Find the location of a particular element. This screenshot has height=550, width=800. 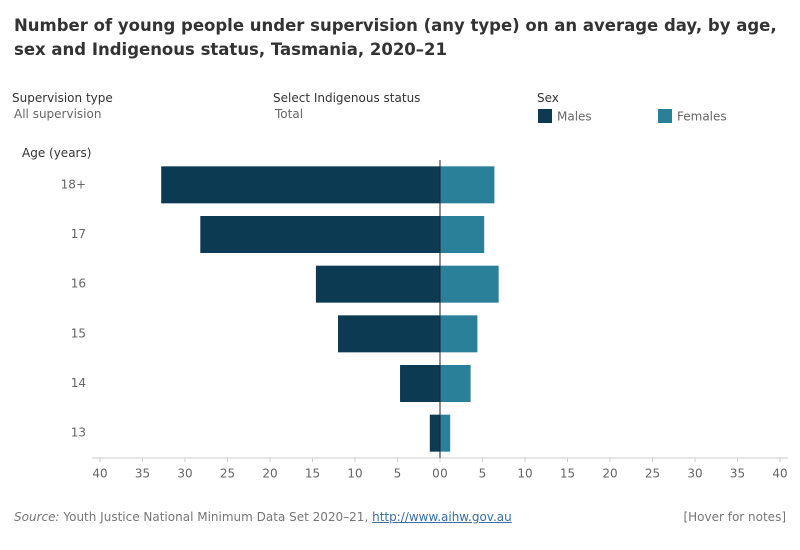

y-axis-label: Age (years) is located at coordinates (57, 153).